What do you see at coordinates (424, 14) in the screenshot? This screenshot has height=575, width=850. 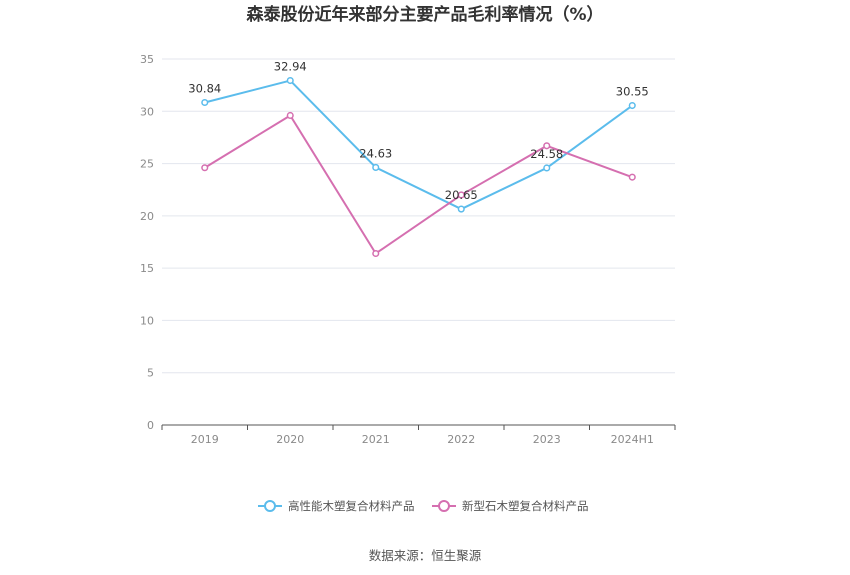 I see `chart-title: 森泰股份近年来部分主要产品毛利率情况（%）` at bounding box center [424, 14].